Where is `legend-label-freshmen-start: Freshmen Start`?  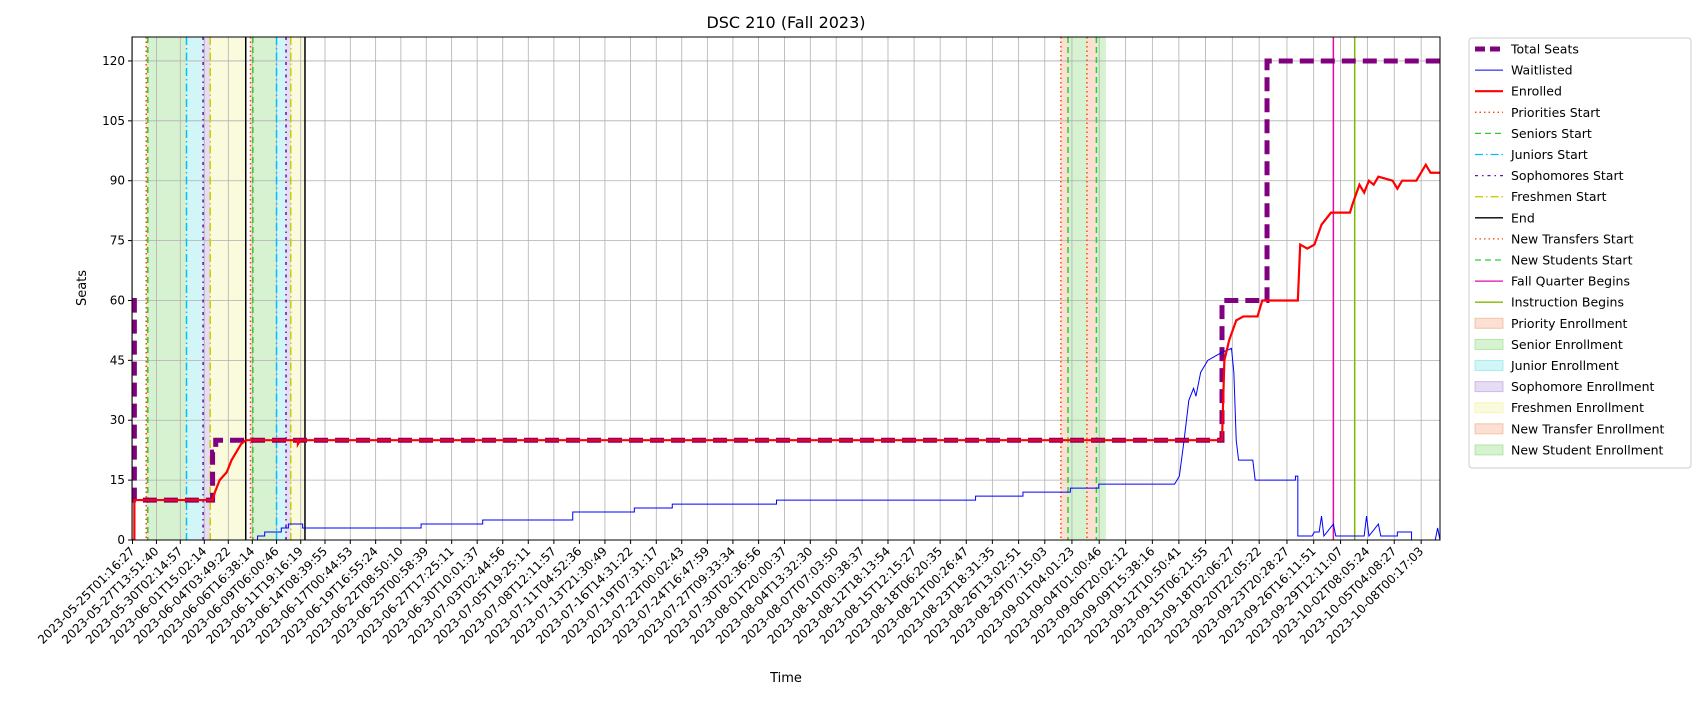 legend-label-freshmen-start: Freshmen Start is located at coordinates (1559, 196).